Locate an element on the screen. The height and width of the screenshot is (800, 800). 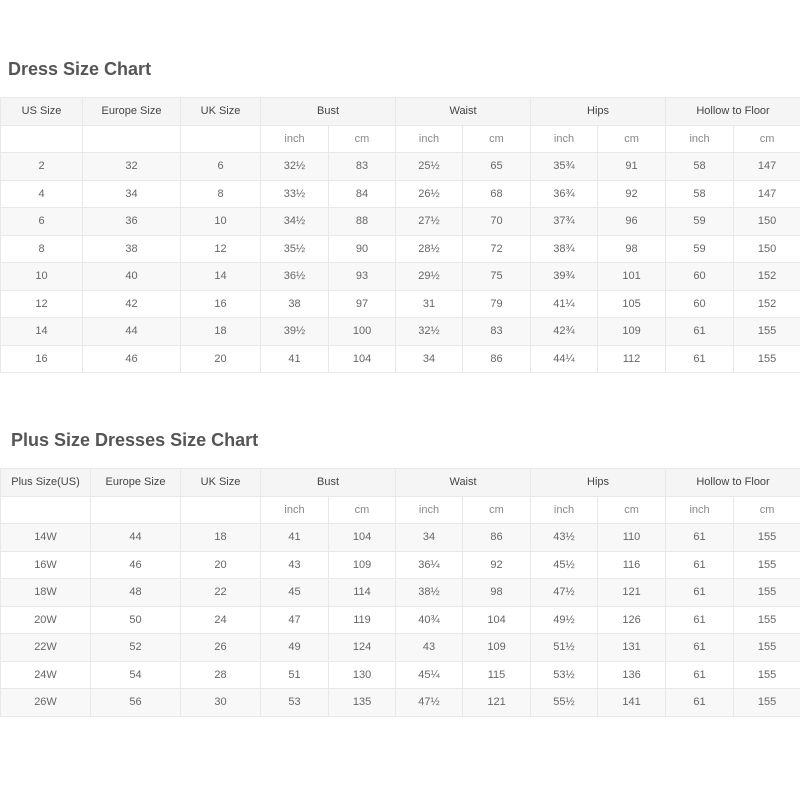
table-cell: 26 is located at coordinates (220, 647).